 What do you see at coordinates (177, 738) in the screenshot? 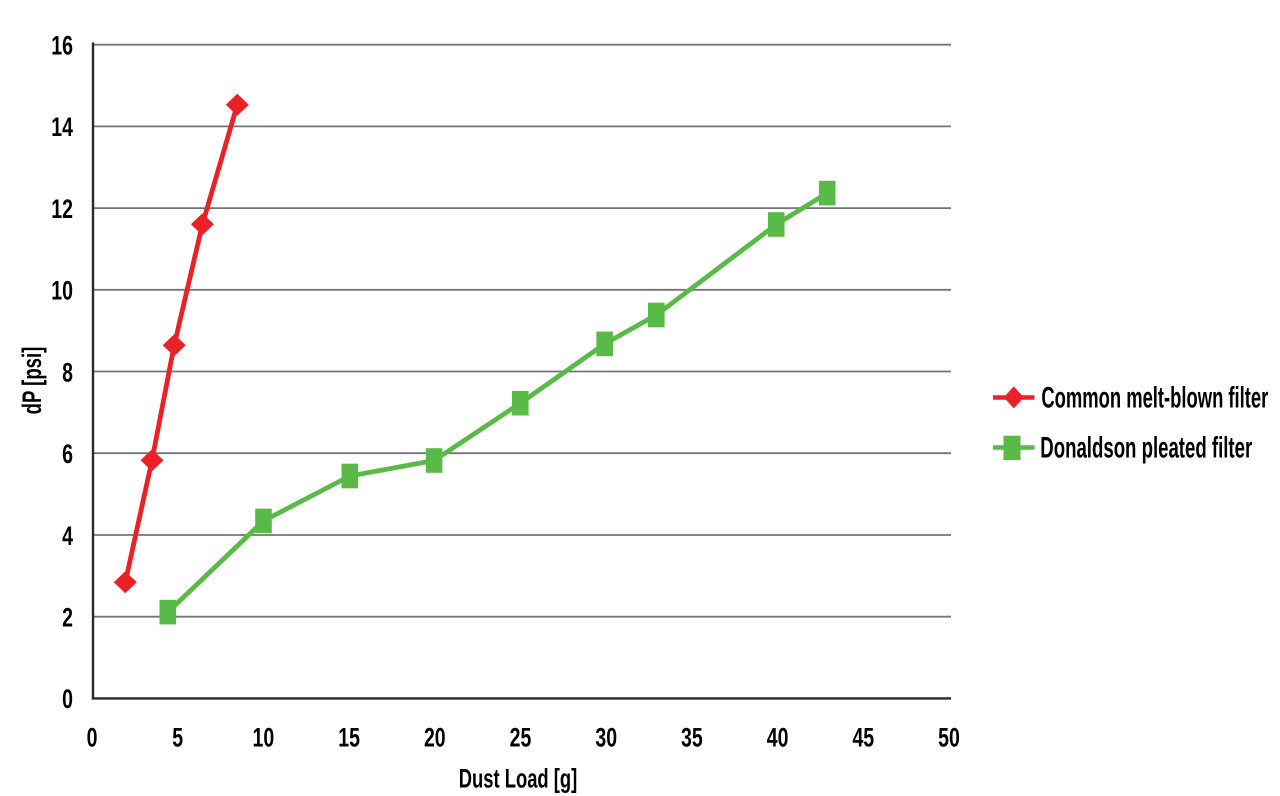
I see `svg-text: 5` at bounding box center [177, 738].